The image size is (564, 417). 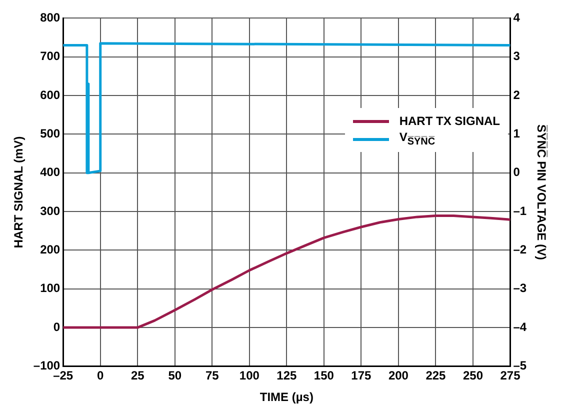 What do you see at coordinates (50, 172) in the screenshot?
I see `y-tick-label: 400` at bounding box center [50, 172].